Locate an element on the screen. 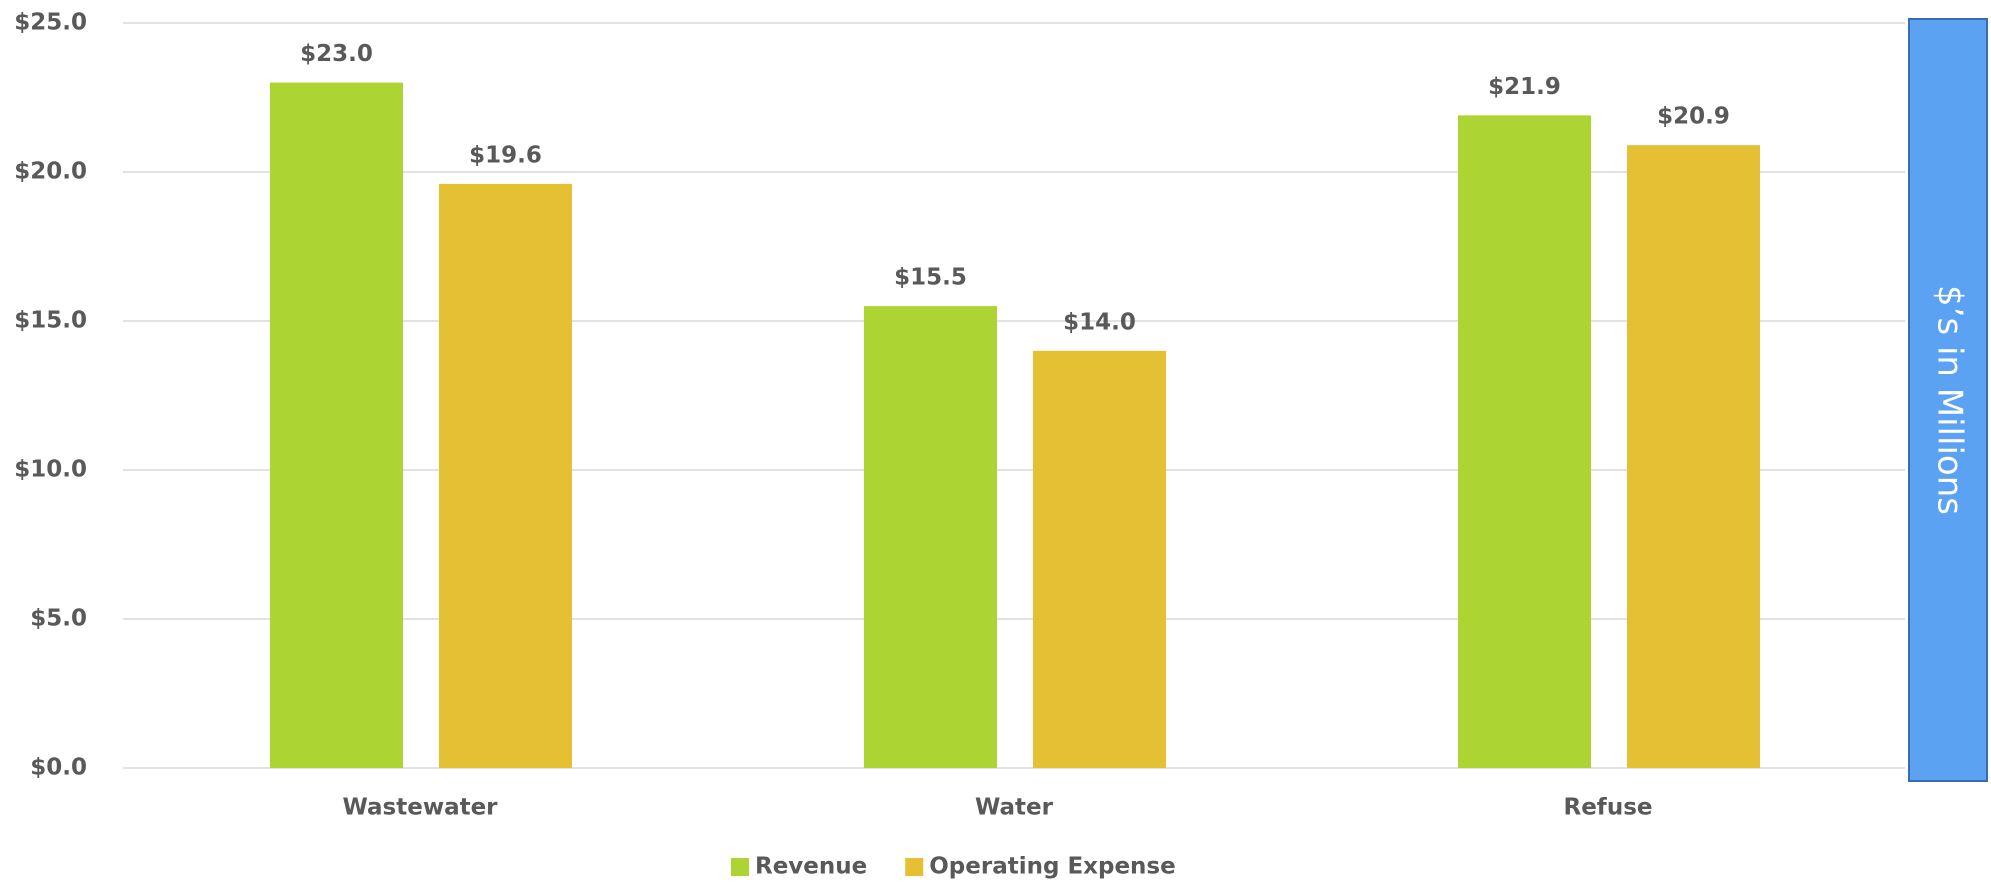 Image resolution: width=1991 pixels, height=882 pixels. axis-label-box is located at coordinates (1948, 400).